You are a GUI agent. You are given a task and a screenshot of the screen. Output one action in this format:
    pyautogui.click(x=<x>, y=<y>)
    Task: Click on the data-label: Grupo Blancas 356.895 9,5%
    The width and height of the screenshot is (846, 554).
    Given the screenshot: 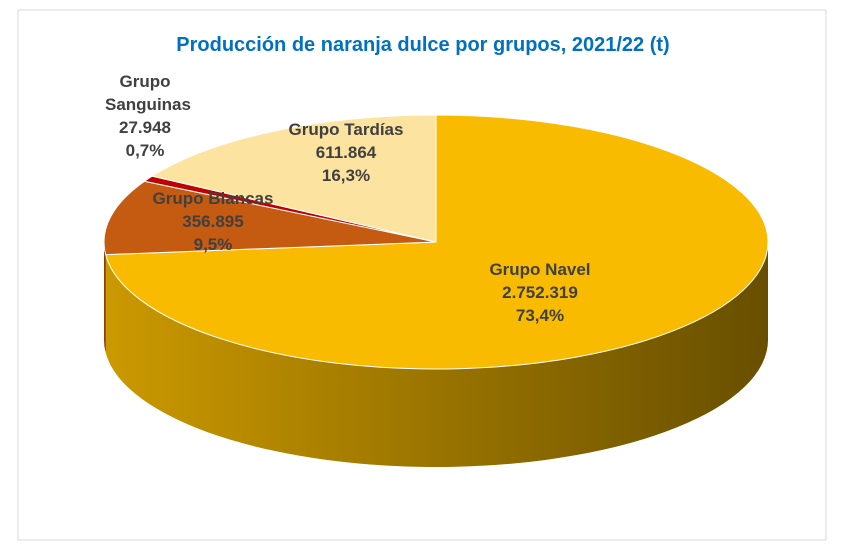 What is the action you would take?
    pyautogui.click(x=213, y=221)
    